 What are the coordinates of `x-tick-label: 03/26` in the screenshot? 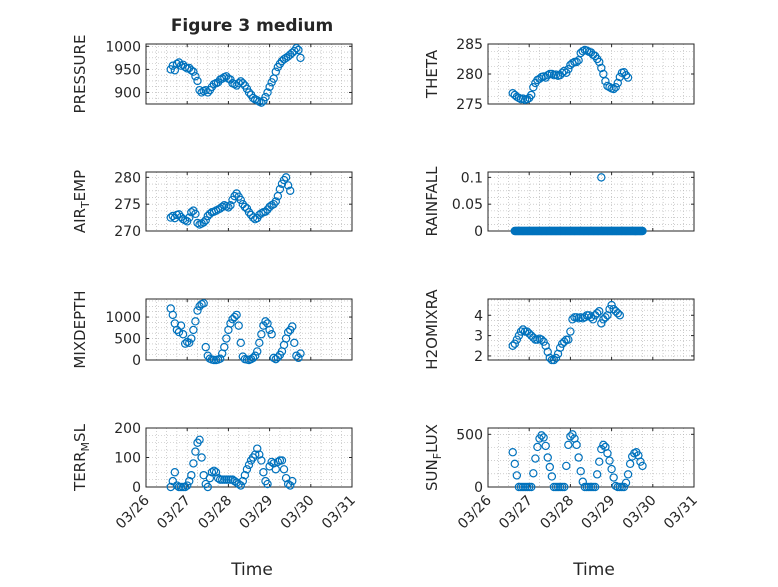 It's located at (475, 512).